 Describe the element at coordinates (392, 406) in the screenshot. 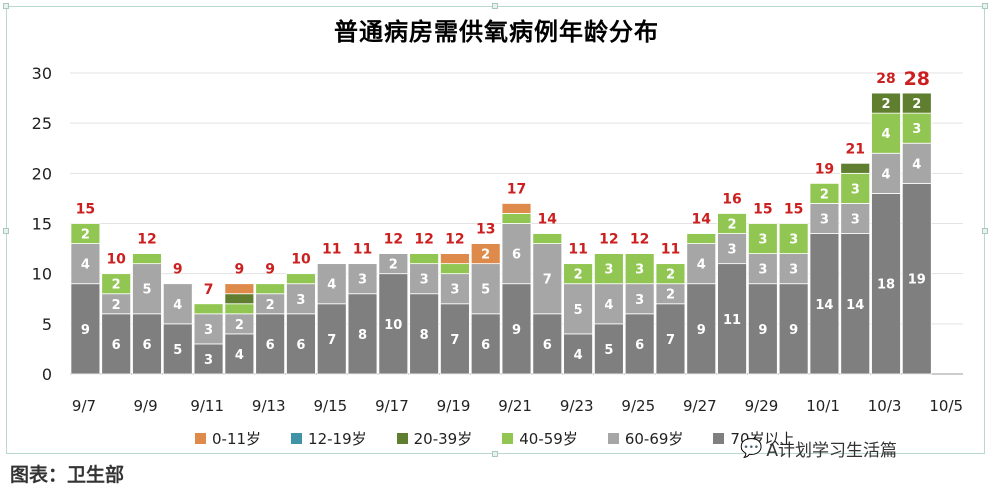

I see `x-tick-label: 9/17` at that location.